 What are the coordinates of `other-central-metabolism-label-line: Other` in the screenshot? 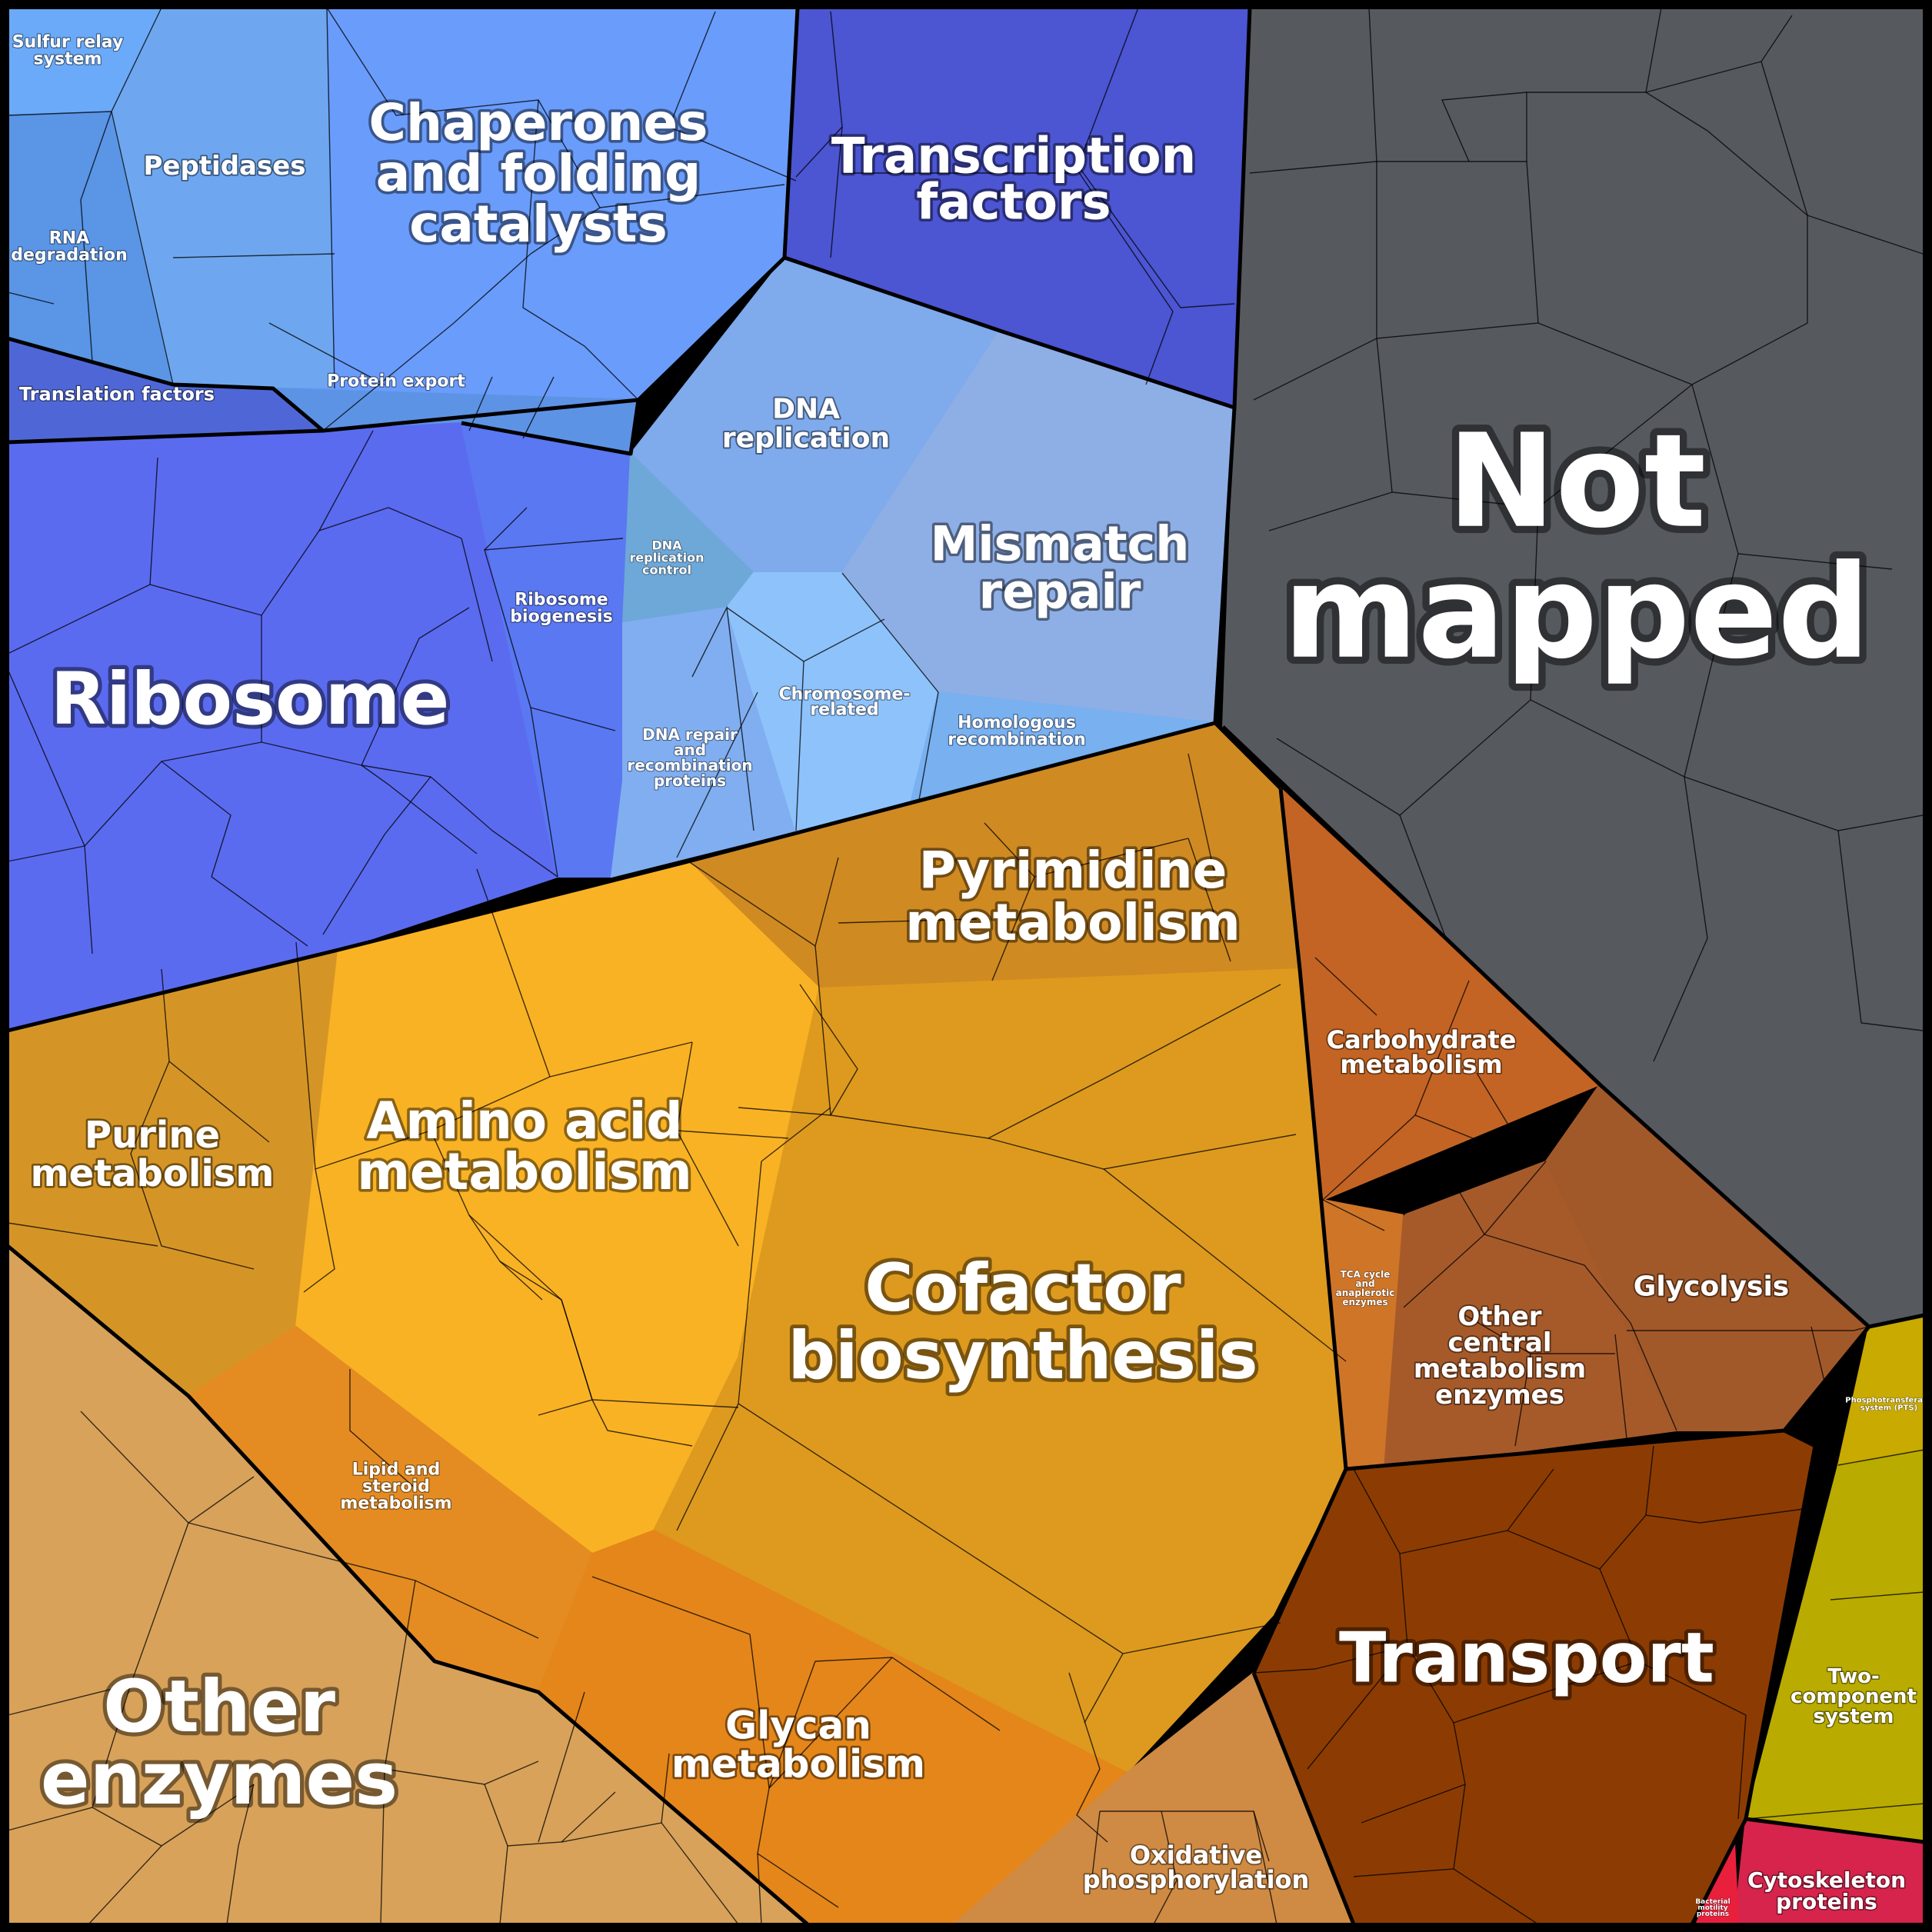 It's located at (1499, 1316).